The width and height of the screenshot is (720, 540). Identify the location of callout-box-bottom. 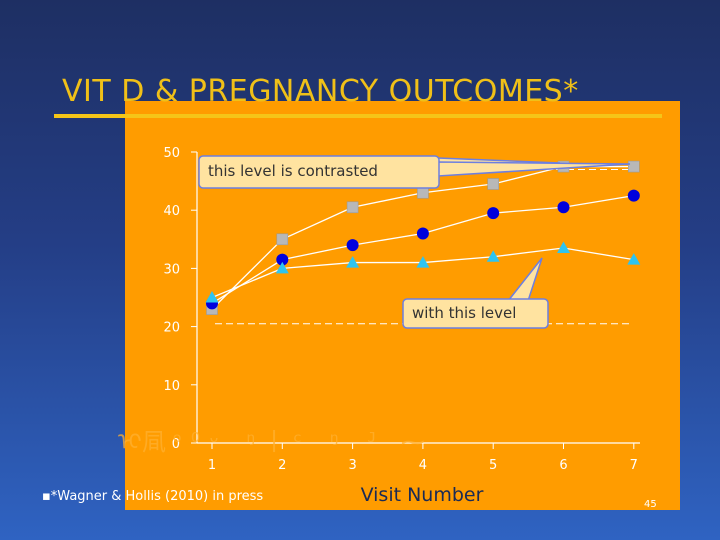
(475, 313).